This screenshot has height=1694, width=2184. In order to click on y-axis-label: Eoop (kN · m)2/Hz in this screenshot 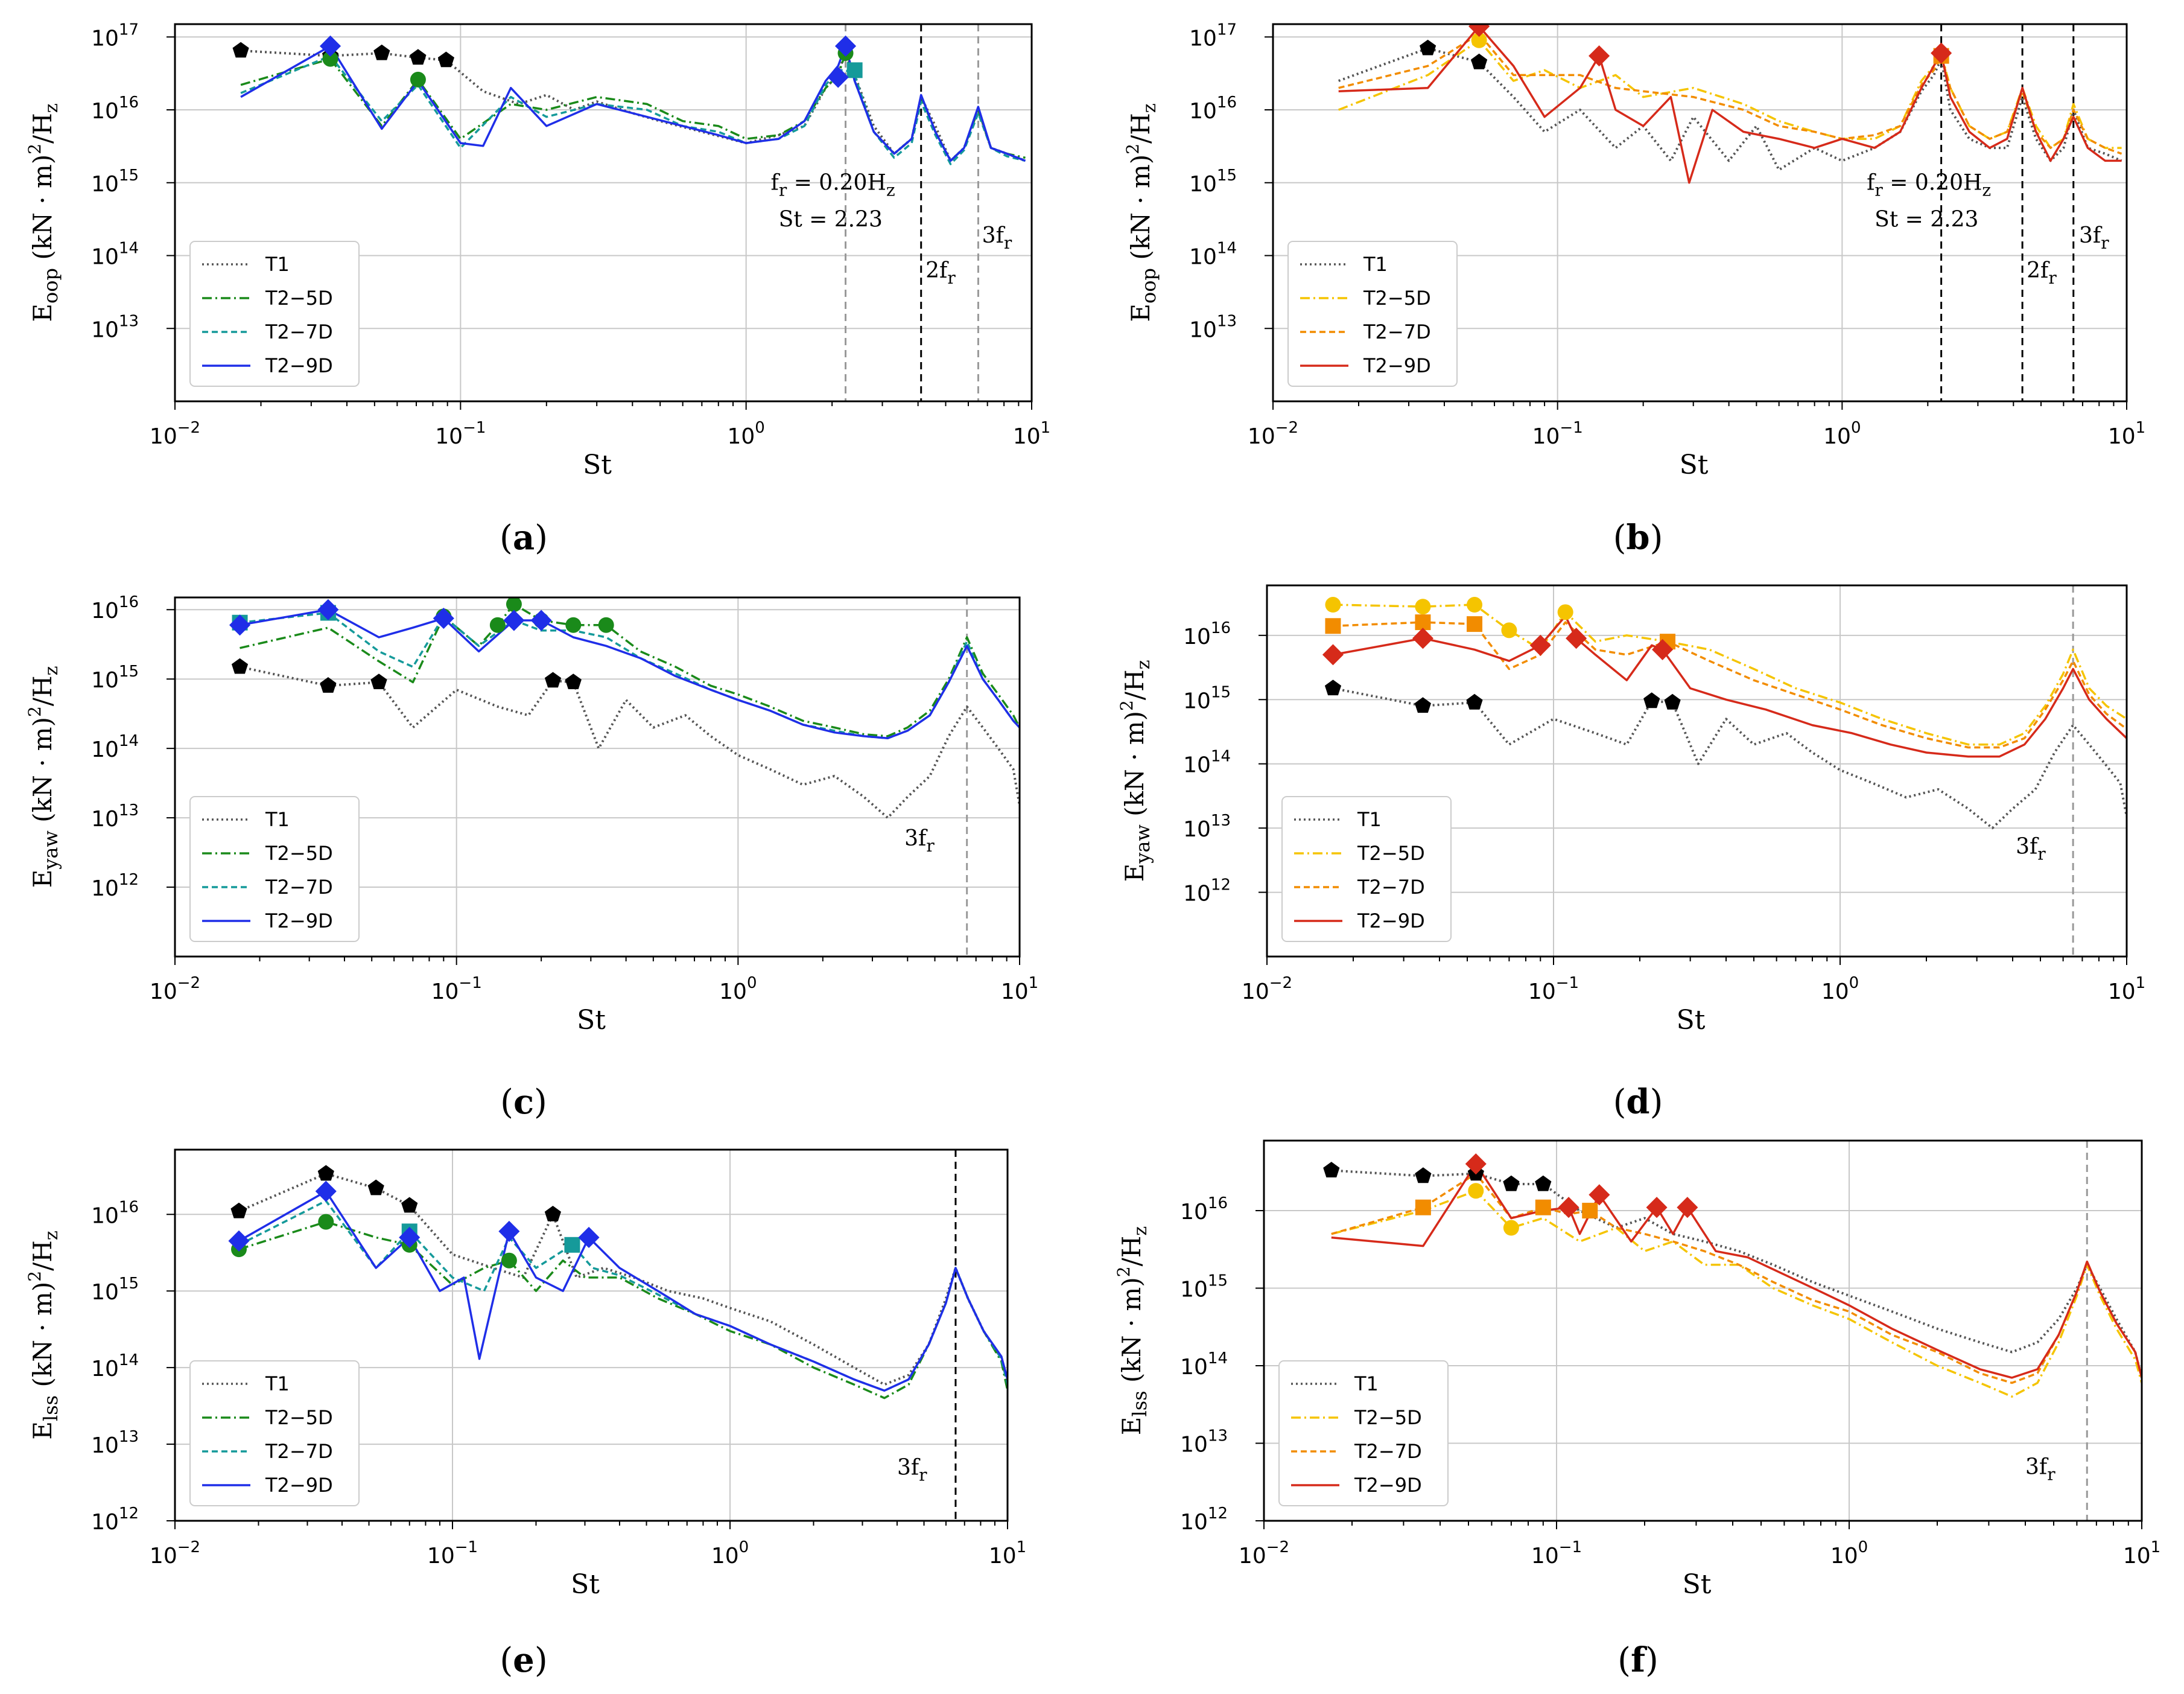, I will do `click(1142, 212)`.